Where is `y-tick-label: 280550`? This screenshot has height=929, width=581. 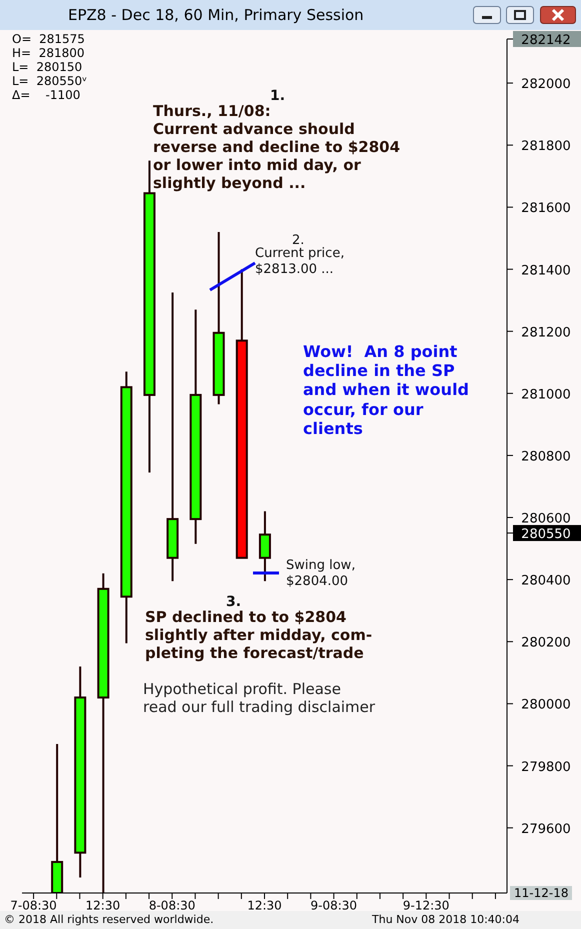 y-tick-label: 280550 is located at coordinates (546, 534).